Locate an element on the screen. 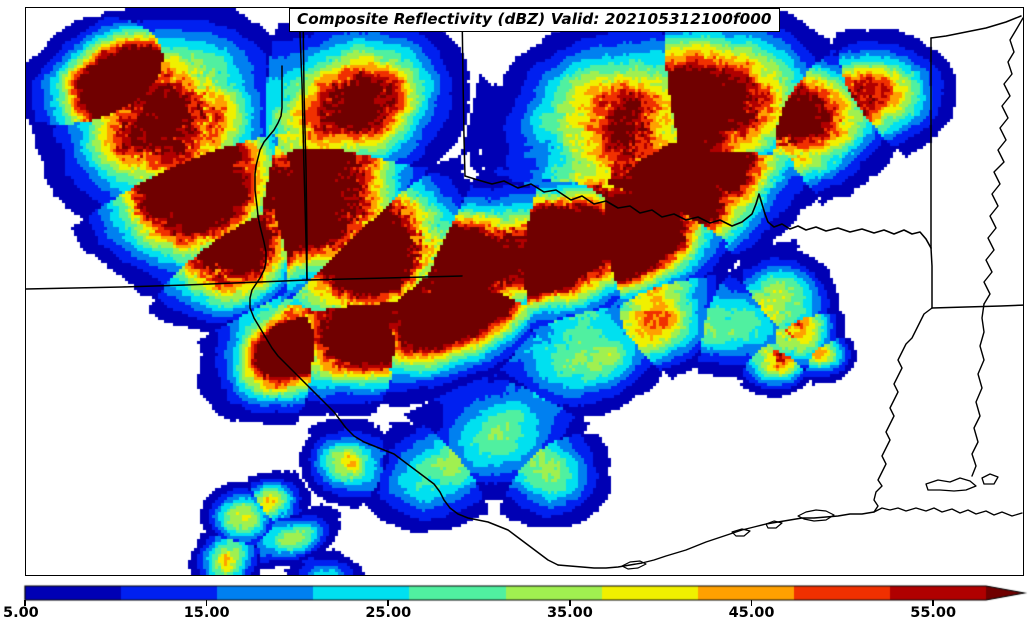 This screenshot has width=1033, height=633. colorbar-gradient is located at coordinates (516, 591).